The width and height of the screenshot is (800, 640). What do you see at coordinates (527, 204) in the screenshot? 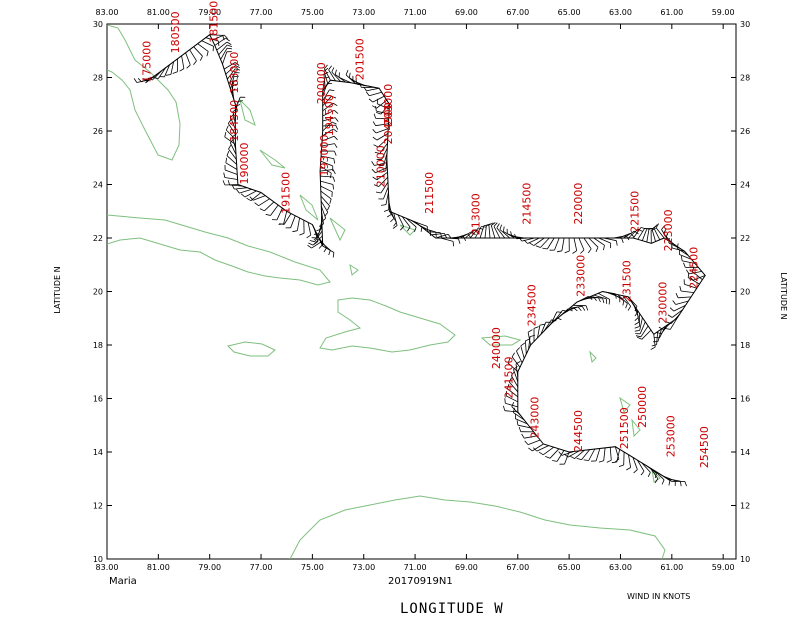
I see `time-label: 214500` at bounding box center [527, 204].